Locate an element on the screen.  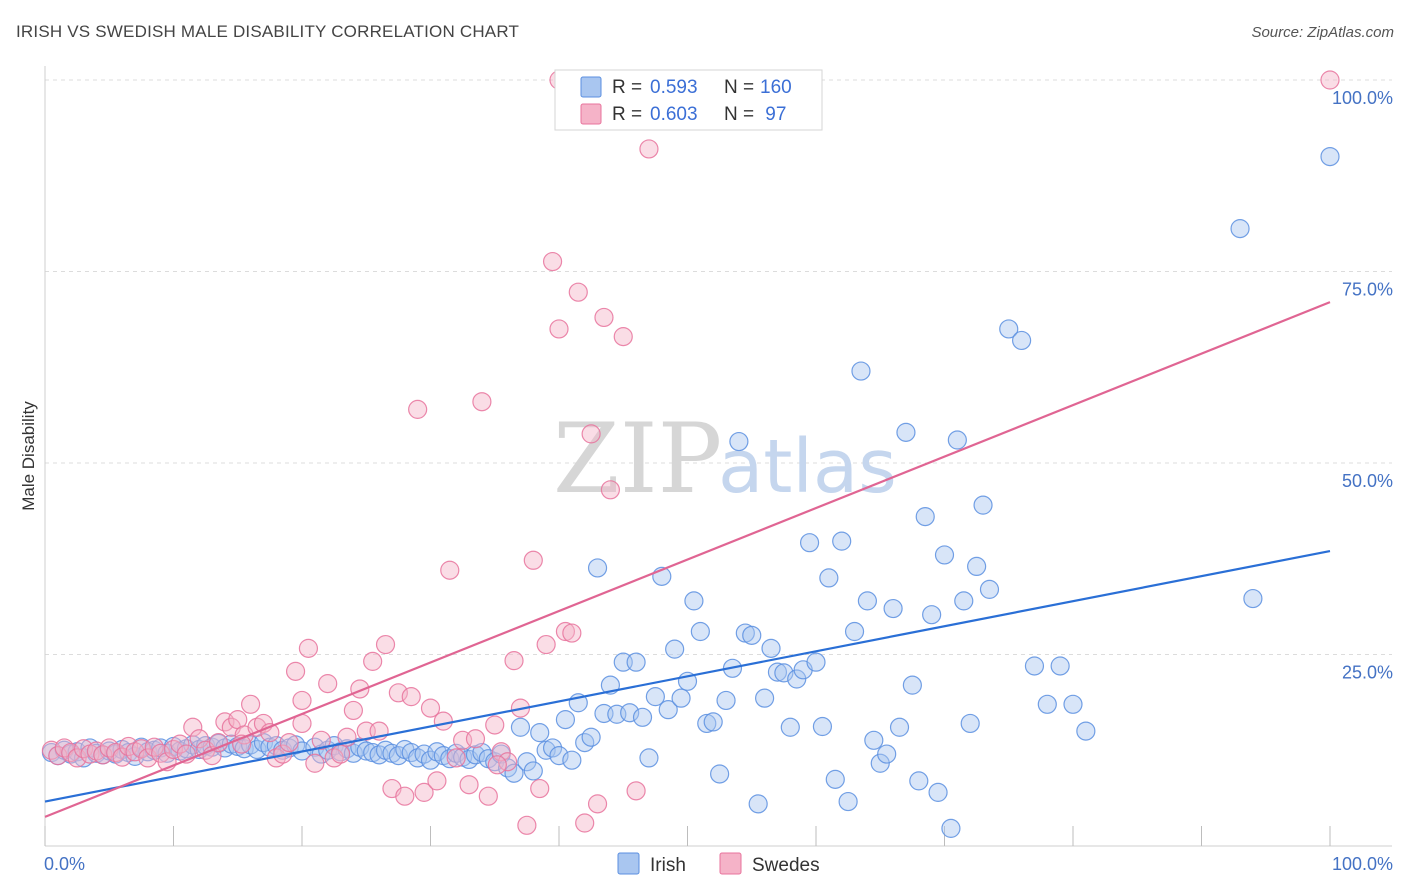
legend-n-value-irish: 160 is located at coordinates (776, 87).